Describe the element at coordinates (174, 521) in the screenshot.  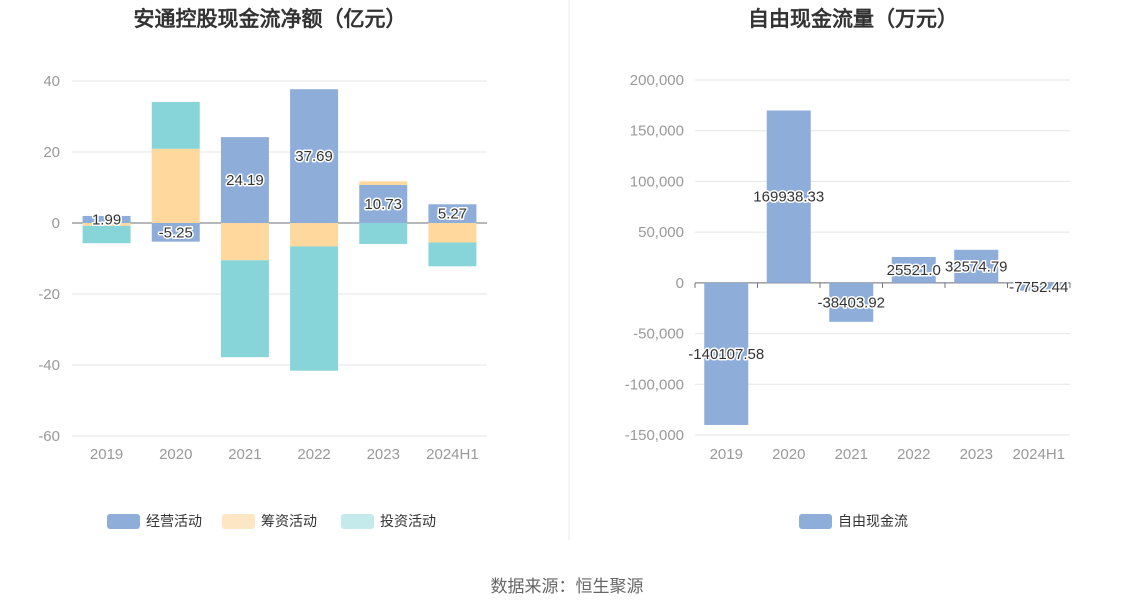
I see `legend-label: 经营活动` at that location.